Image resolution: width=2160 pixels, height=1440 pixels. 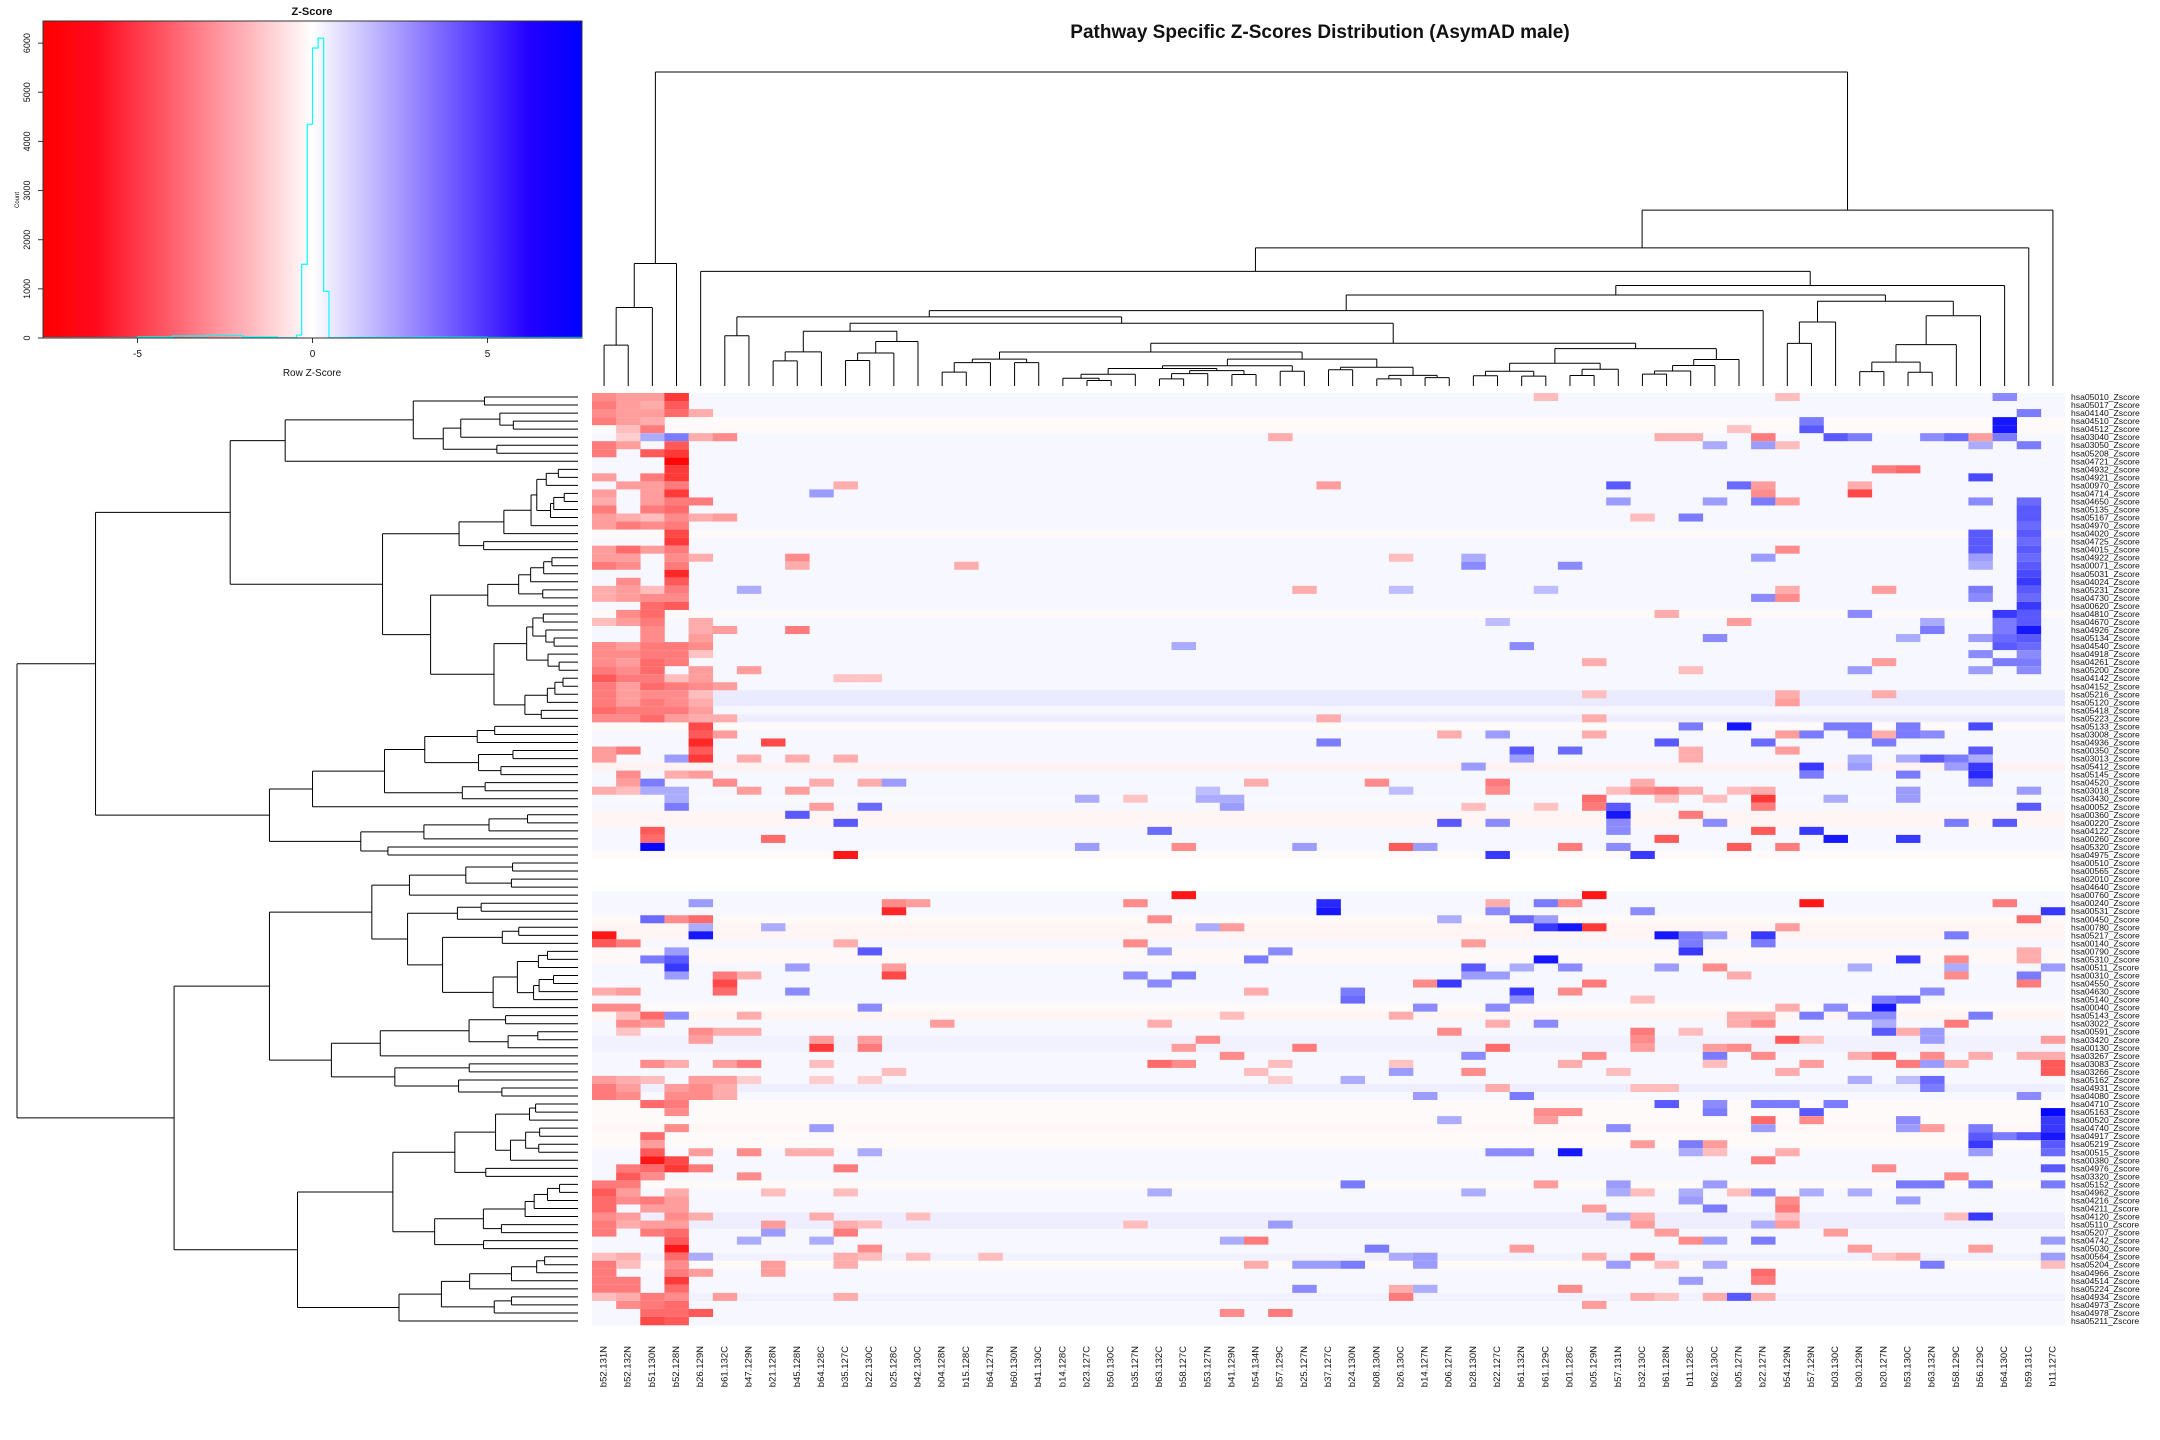 I want to click on row-label: hsa05211_Zscore, so click(x=2105, y=1321).